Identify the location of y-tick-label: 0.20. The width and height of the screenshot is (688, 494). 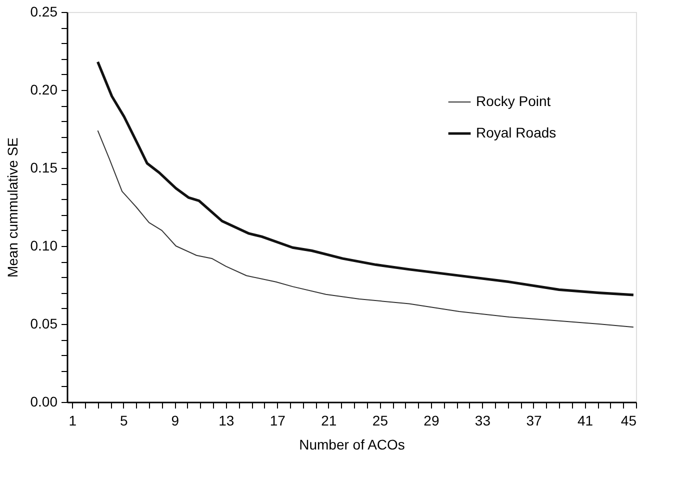
(44, 90).